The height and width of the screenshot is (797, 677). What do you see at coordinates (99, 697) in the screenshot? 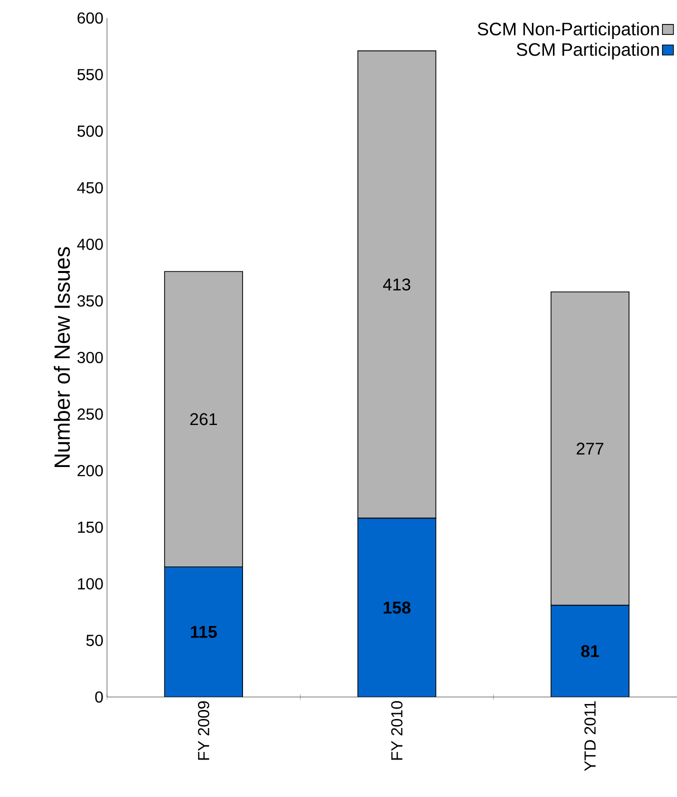
I see `y-tick-label: 0` at bounding box center [99, 697].